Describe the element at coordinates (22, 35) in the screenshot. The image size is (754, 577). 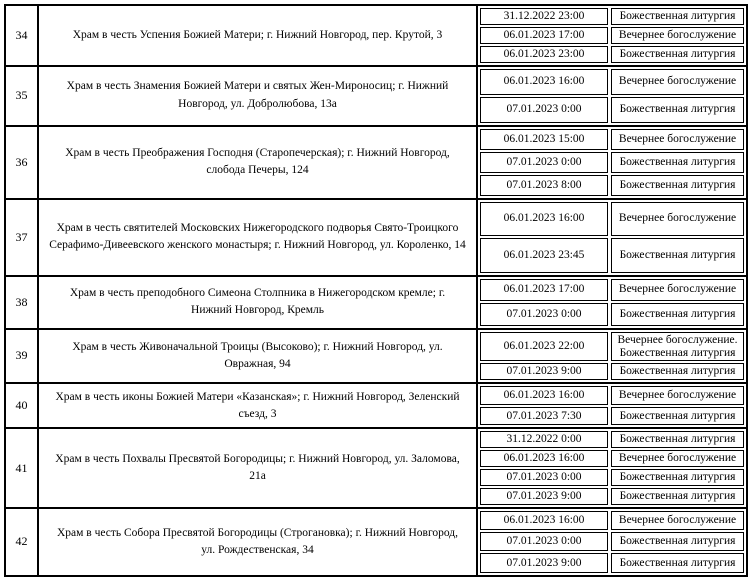
I see `row-number: 34` at that location.